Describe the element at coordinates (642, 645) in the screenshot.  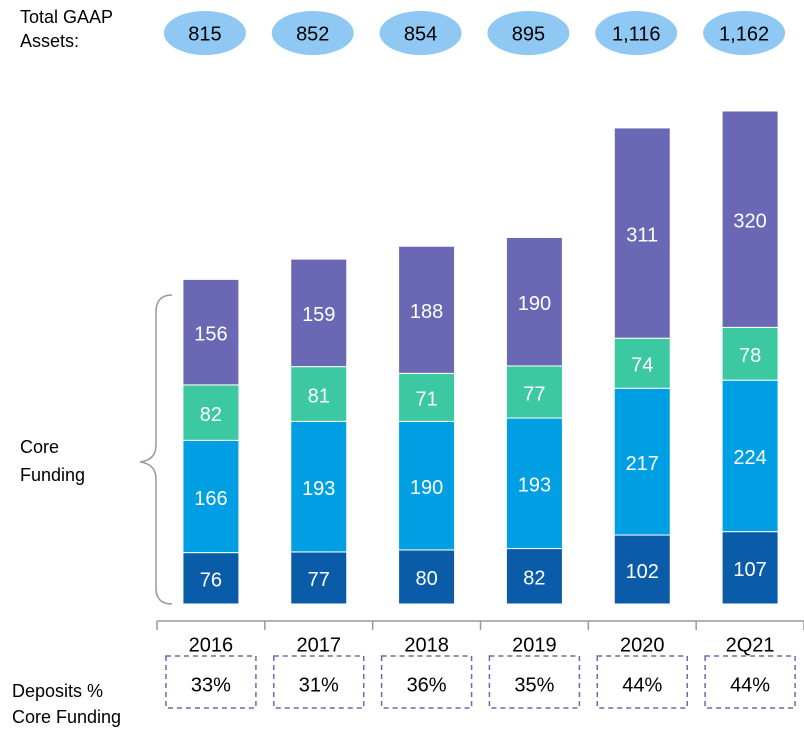
I see `x-tick-label: 2020` at that location.